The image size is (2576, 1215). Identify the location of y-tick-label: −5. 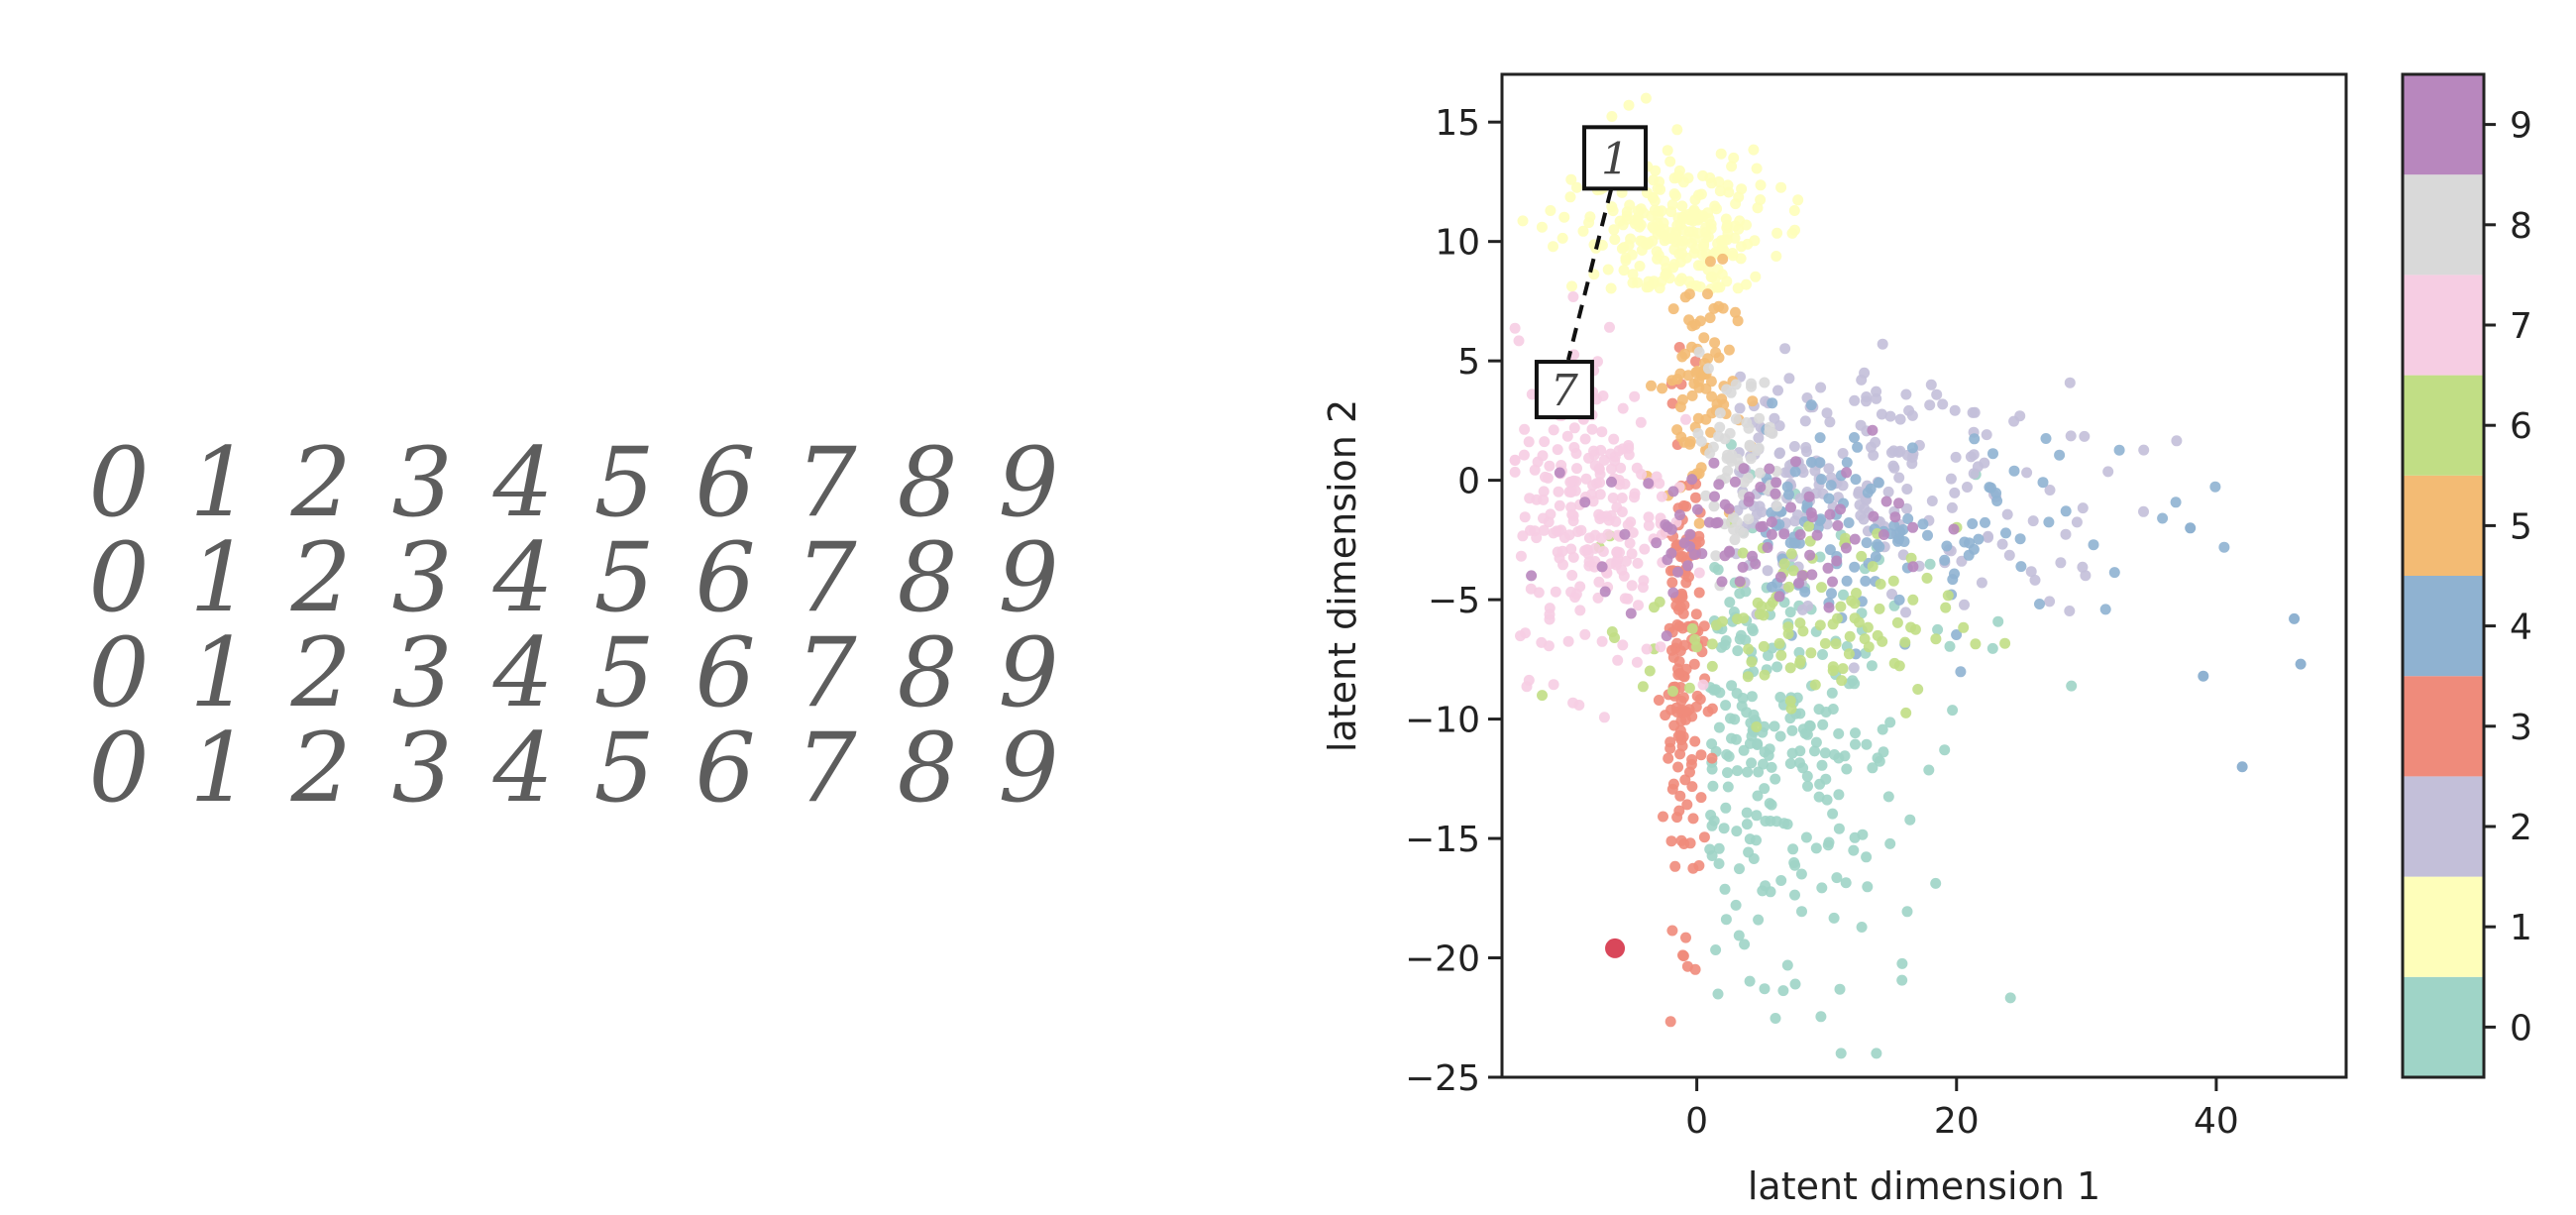
(1454, 601).